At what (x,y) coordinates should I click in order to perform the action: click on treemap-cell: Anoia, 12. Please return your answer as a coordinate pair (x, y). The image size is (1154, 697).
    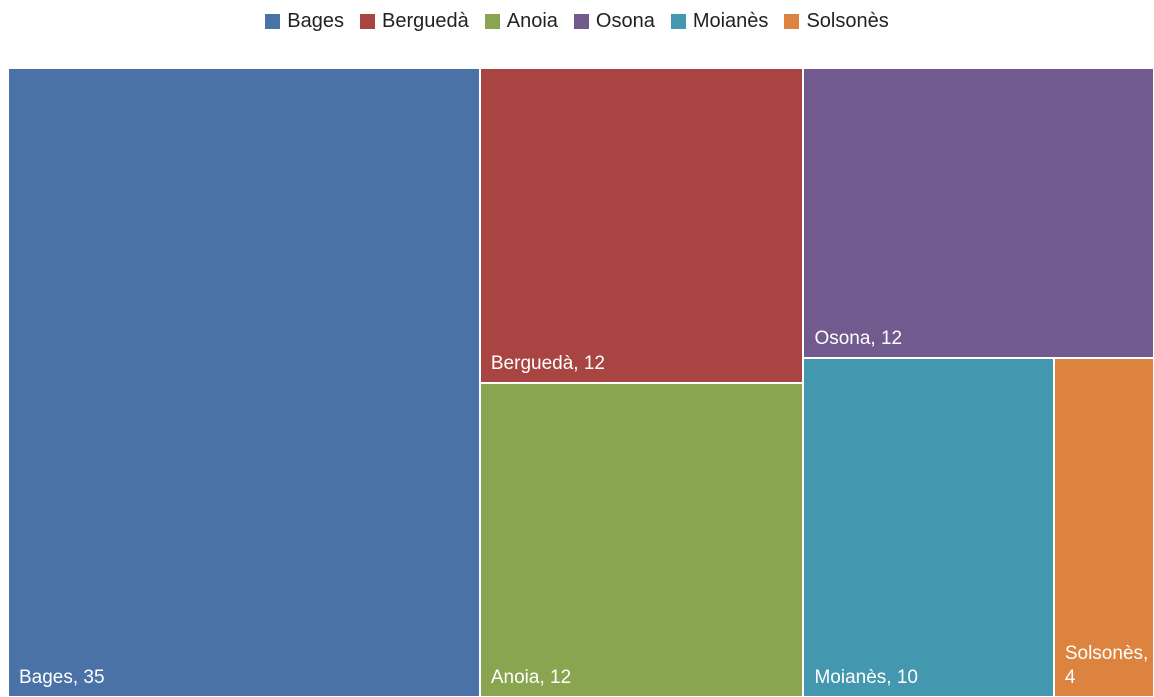
    Looking at the image, I should click on (641, 539).